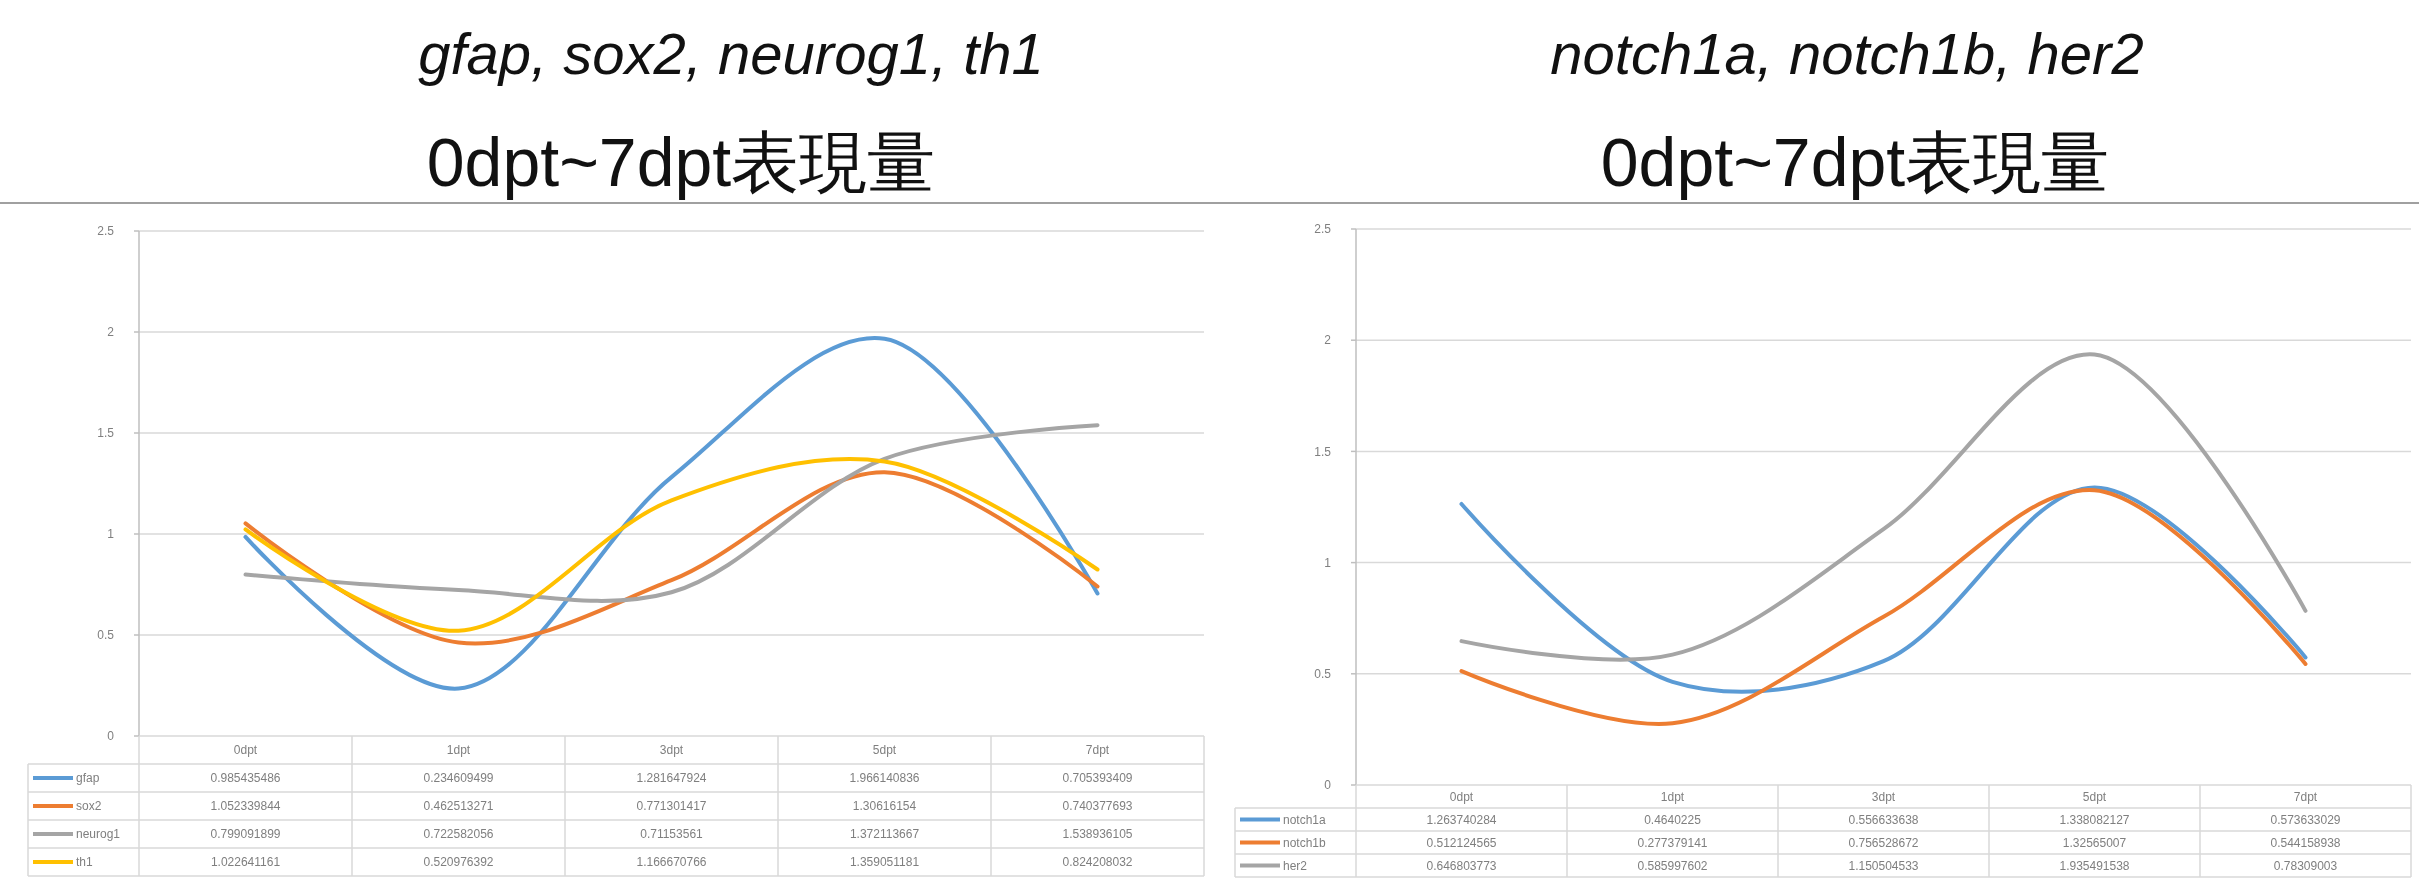  Describe the element at coordinates (2305, 865) in the screenshot. I see `data-label: 0.78309003` at that location.